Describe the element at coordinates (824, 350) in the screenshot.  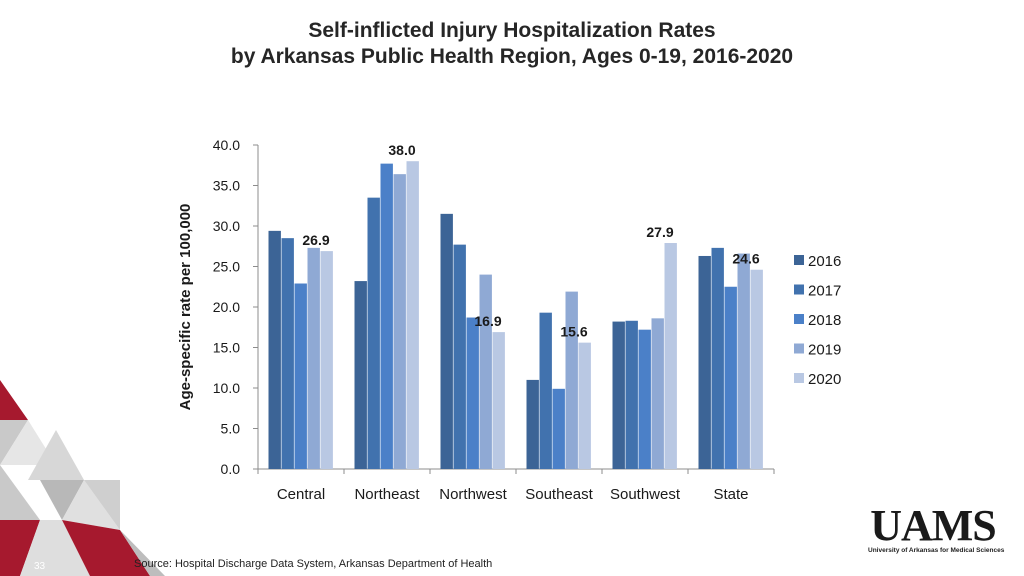
I see `legend-label-2019: 2019` at that location.